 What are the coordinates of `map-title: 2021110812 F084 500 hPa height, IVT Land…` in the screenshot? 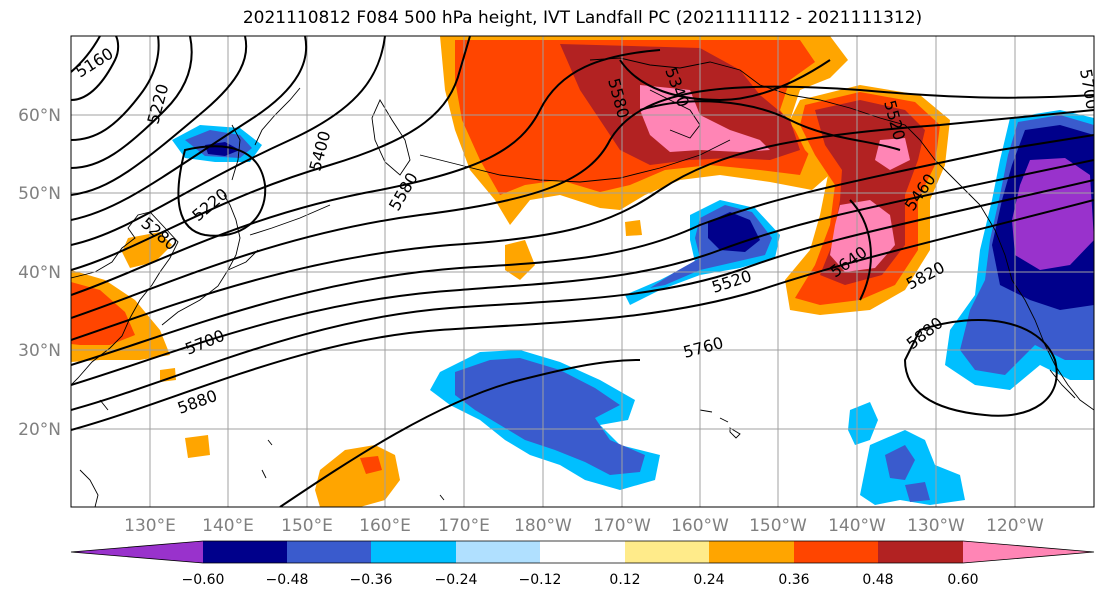 It's located at (582, 18).